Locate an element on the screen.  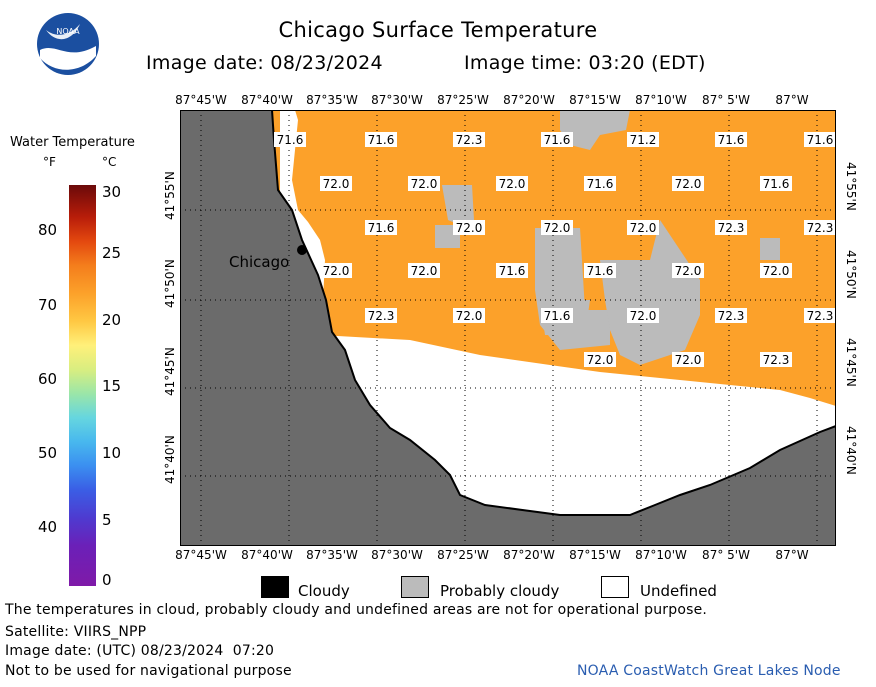
legend-label-cloudy: Cloudy is located at coordinates (324, 591).